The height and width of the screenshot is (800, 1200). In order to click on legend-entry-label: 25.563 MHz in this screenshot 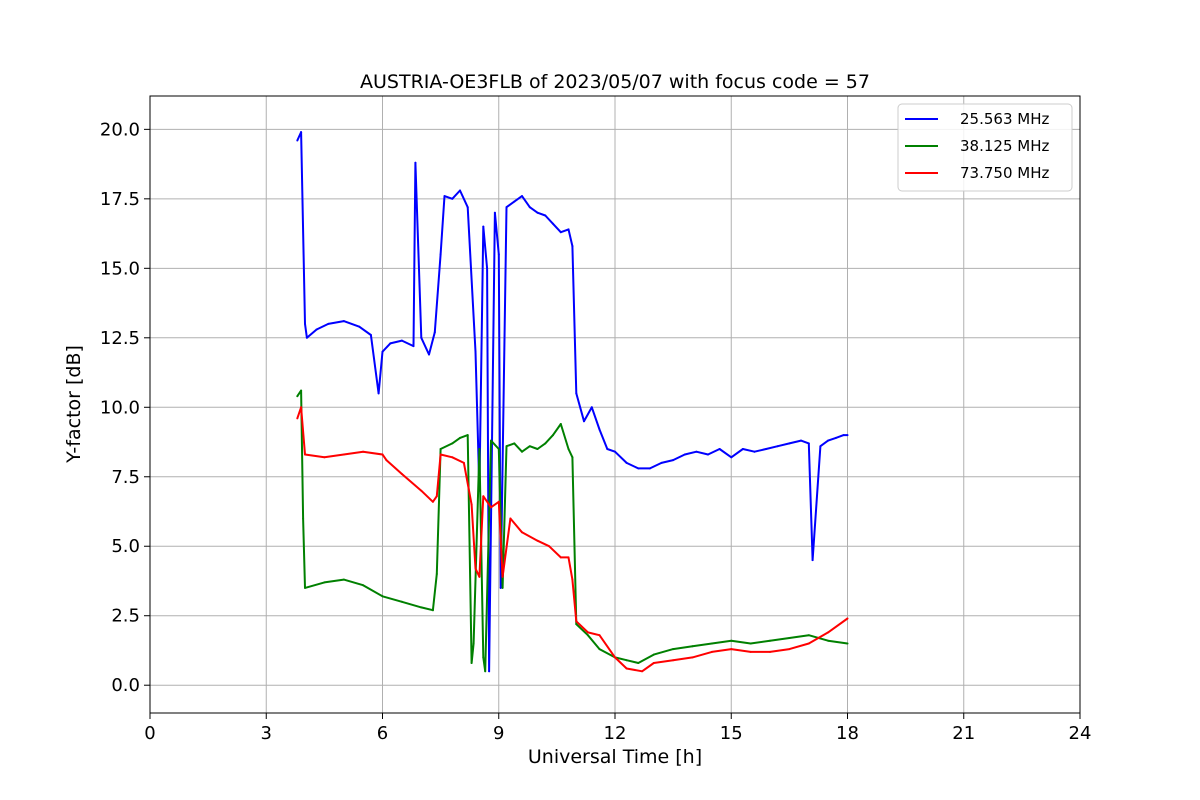, I will do `click(1004, 119)`.